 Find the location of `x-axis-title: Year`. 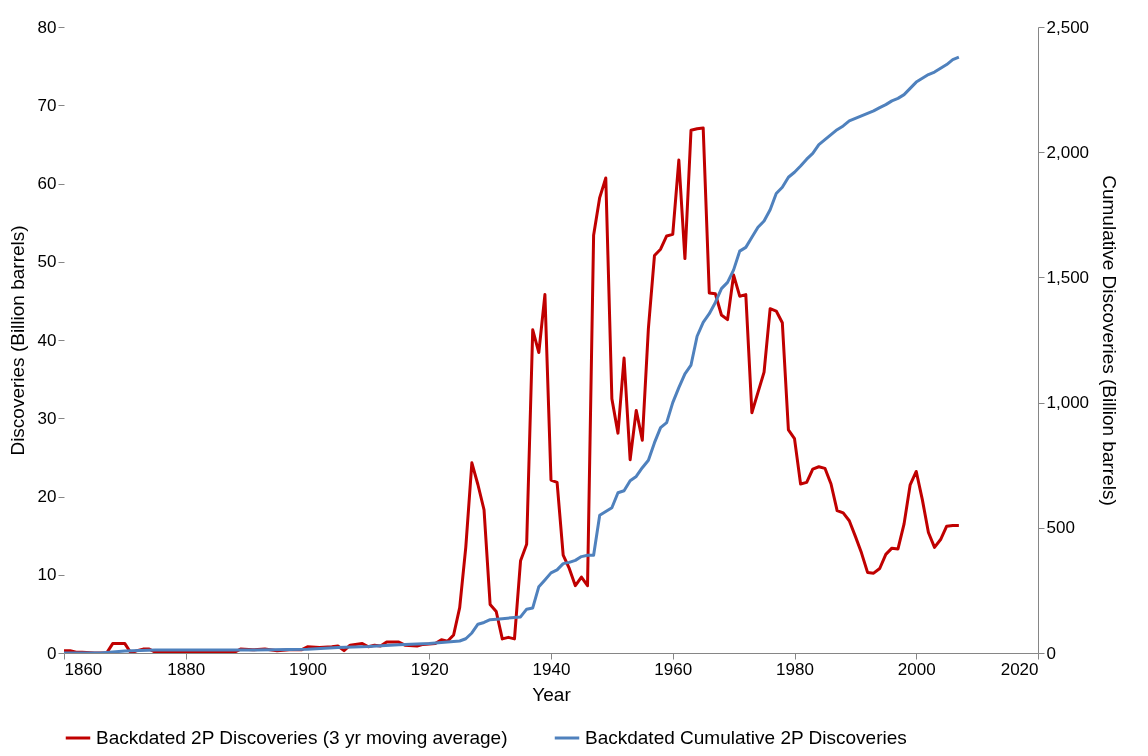

x-axis-title: Year is located at coordinates (552, 694).